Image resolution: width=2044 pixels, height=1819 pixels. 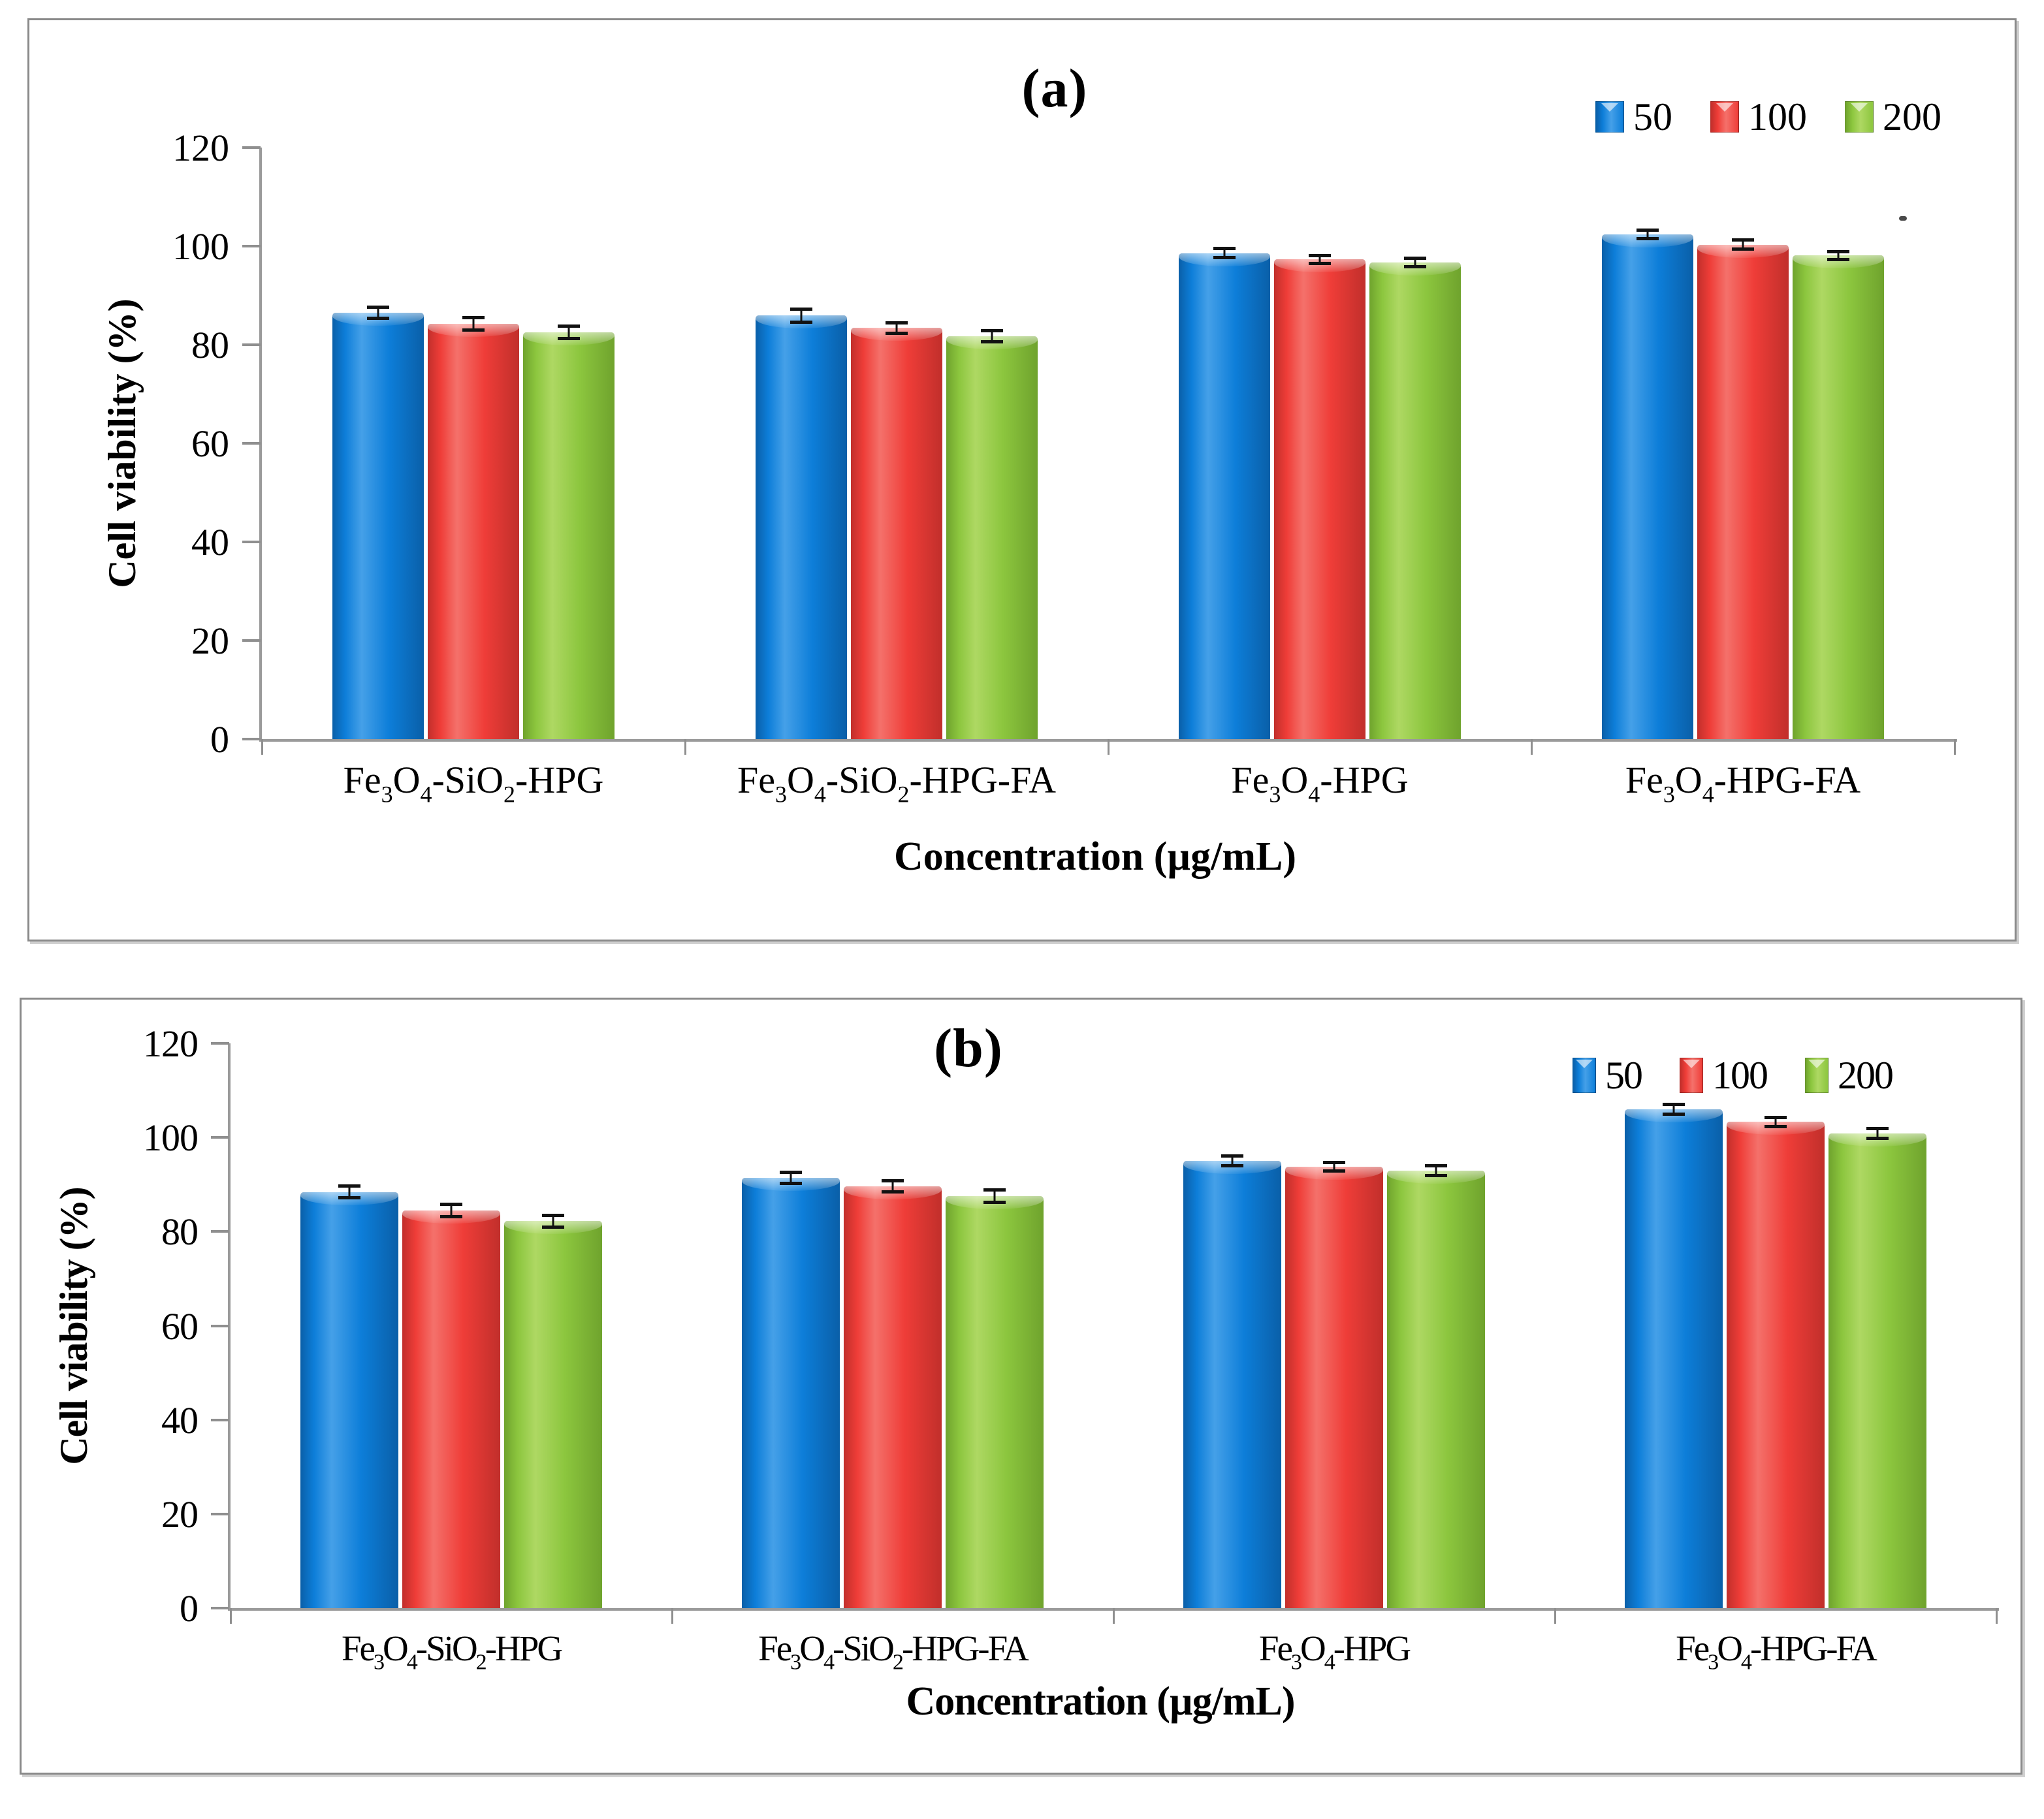 I want to click on y-axis-line, so click(x=260, y=445).